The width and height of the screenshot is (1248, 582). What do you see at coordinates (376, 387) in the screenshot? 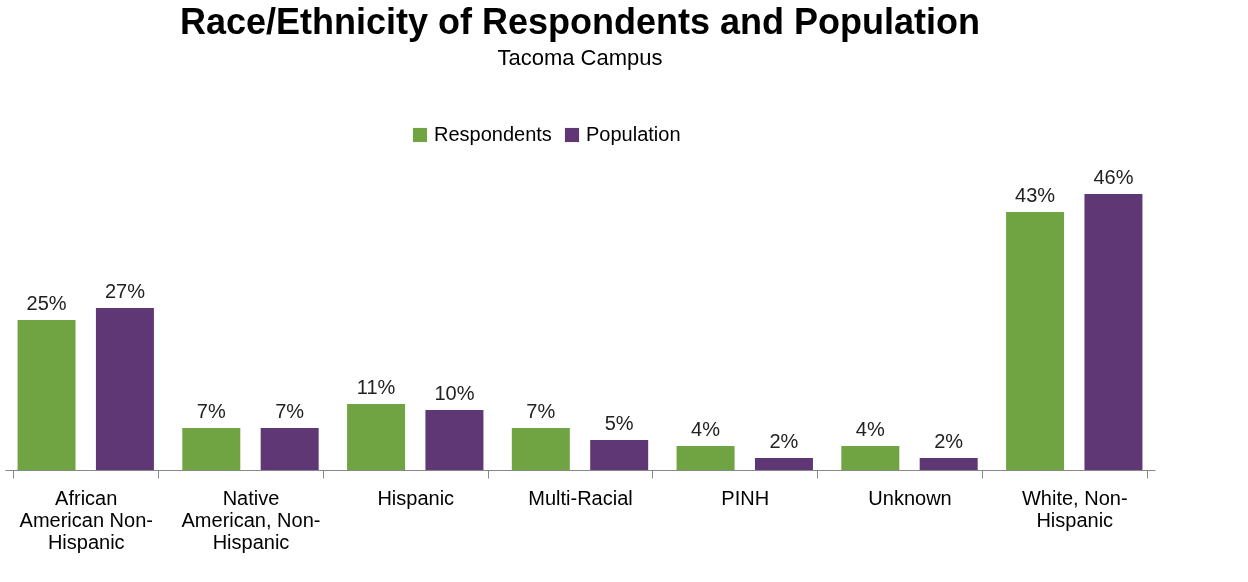
I see `data-label: 11%` at bounding box center [376, 387].